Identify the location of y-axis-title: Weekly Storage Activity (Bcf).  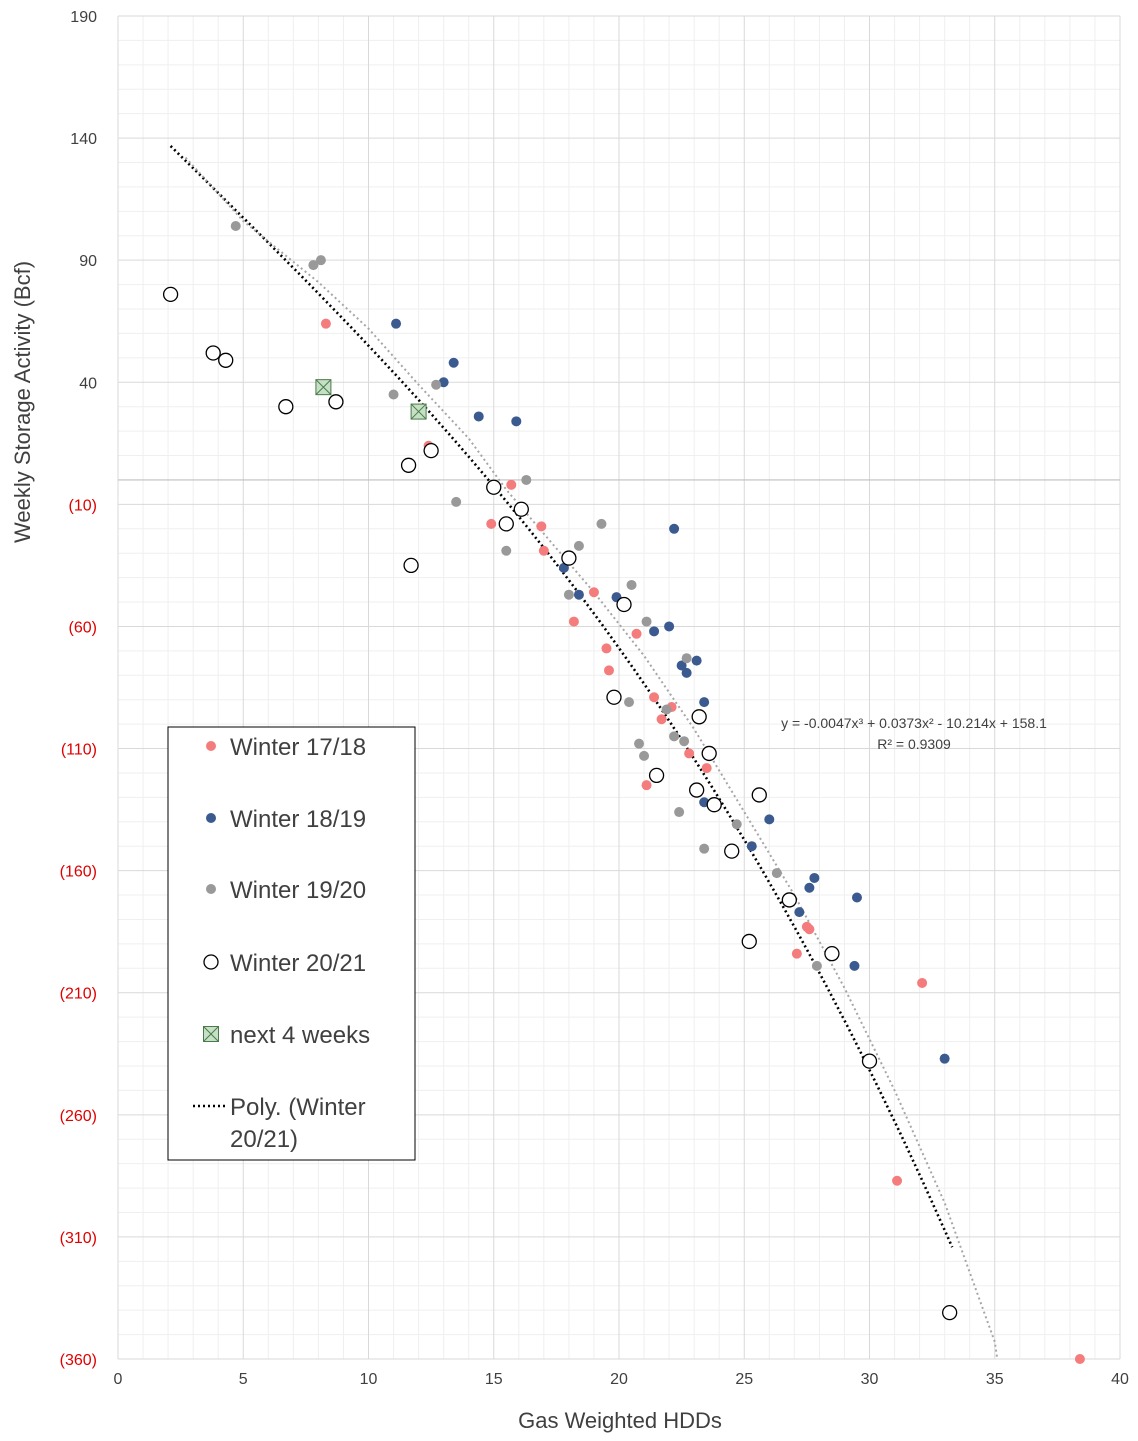
(22, 402).